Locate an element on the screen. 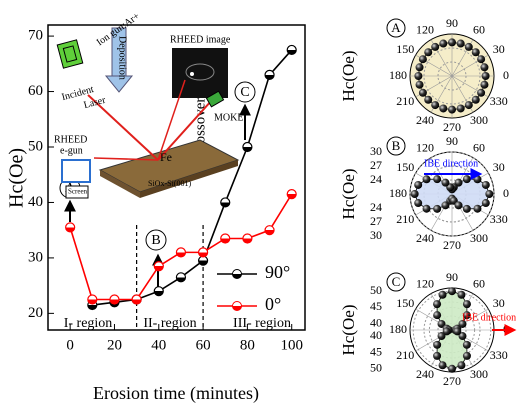 Image resolution: width=520 pixels, height=409 pixels. theta-label: 150 is located at coordinates (405, 167).